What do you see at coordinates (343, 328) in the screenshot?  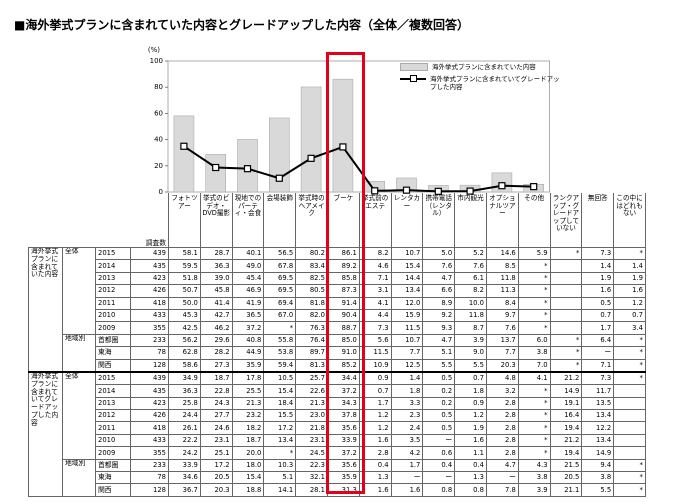 I see `data-cell: 88.7` at bounding box center [343, 328].